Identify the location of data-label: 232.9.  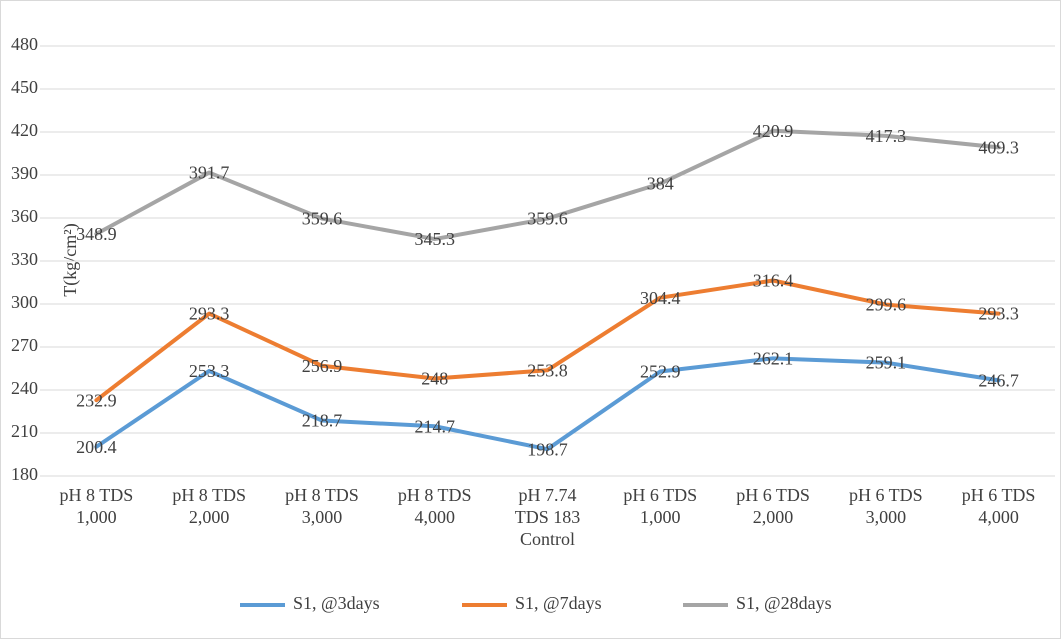
(96, 400).